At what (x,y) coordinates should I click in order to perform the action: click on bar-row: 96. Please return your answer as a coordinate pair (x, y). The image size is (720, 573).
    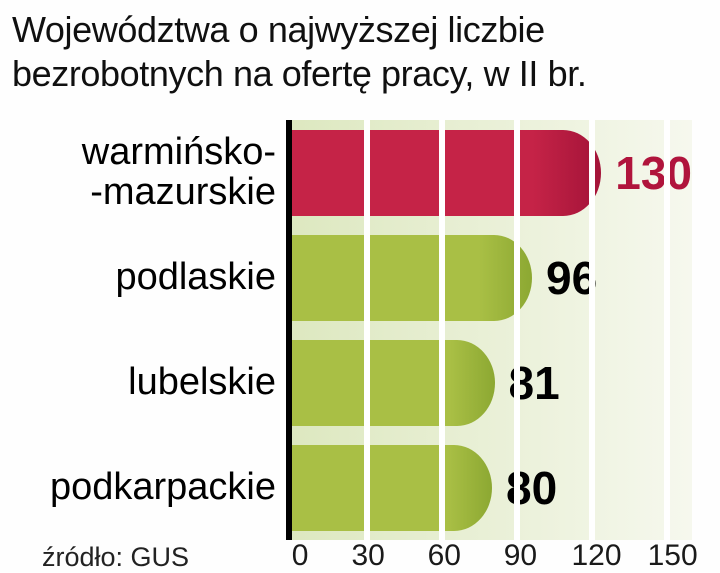
    Looking at the image, I should click on (492, 277).